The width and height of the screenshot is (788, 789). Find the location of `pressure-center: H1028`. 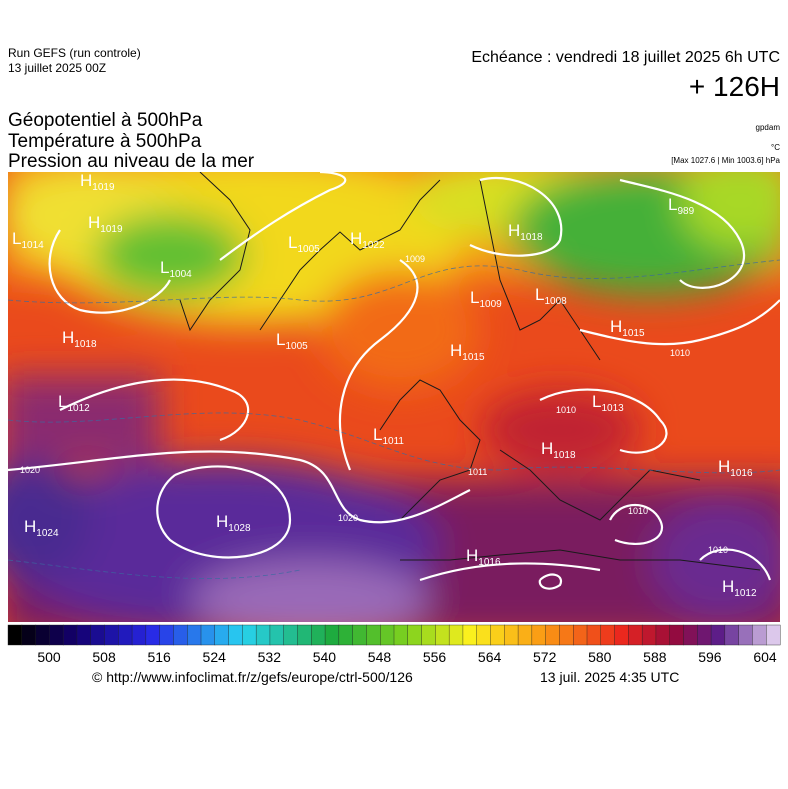

pressure-center: H1028 is located at coordinates (233, 523).